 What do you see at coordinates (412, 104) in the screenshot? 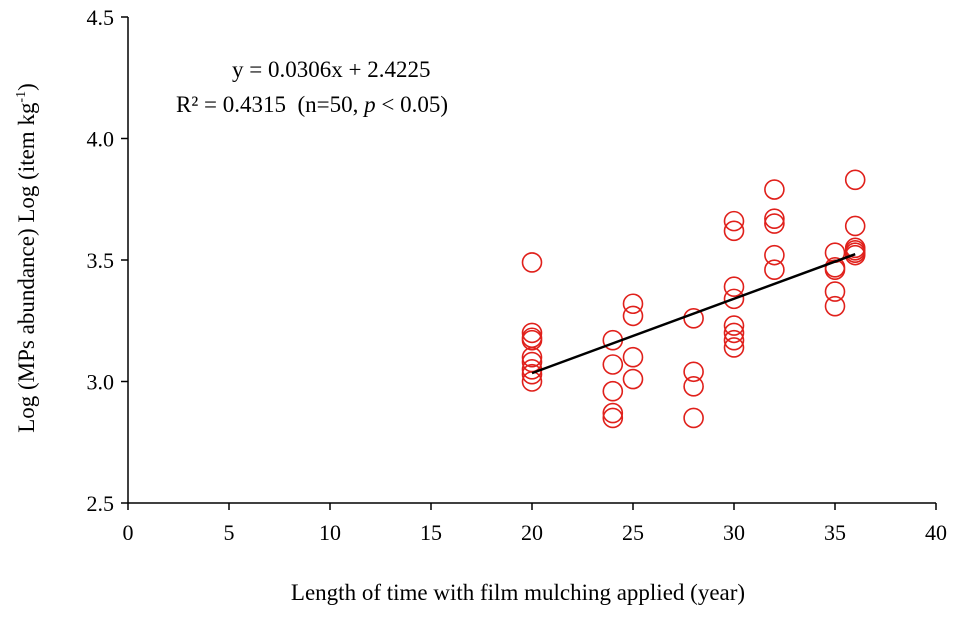
I see `p-value-text: < 0.05)` at bounding box center [412, 104].